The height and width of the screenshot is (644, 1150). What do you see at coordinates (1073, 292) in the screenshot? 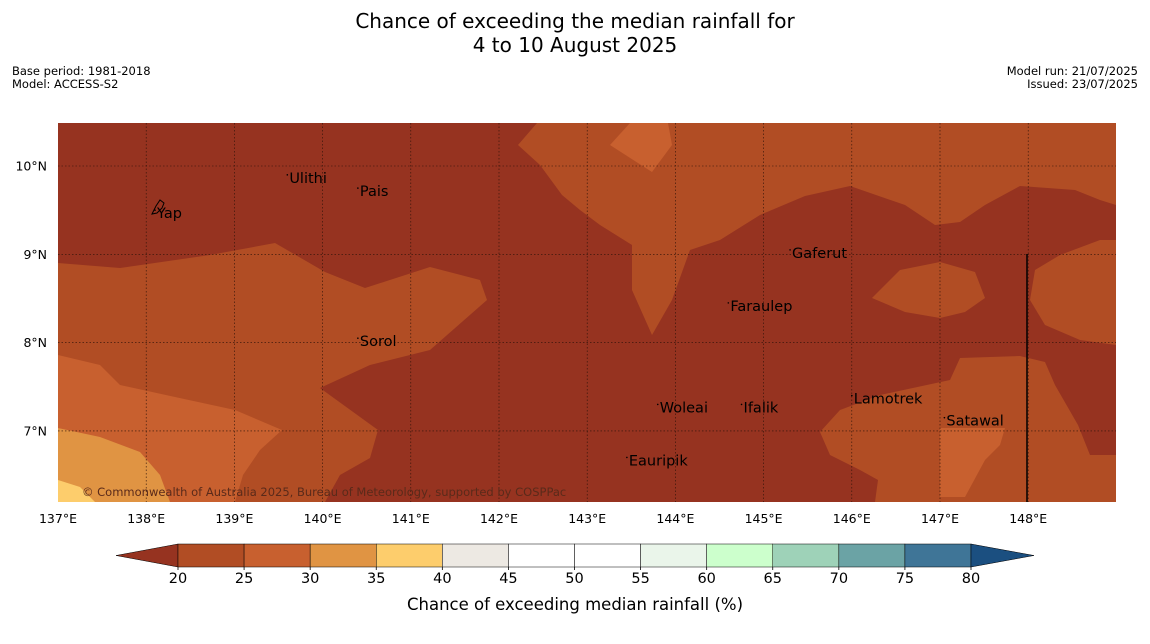
I see `band-20-25-east` at bounding box center [1073, 292].